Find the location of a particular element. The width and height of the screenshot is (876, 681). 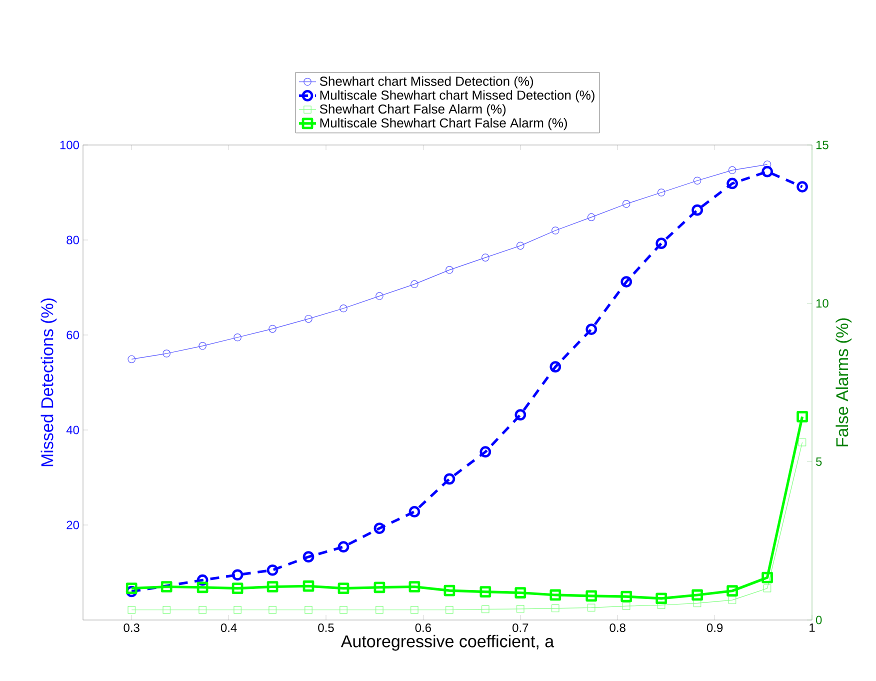

y-tick-label: 100 is located at coordinates (70, 145).